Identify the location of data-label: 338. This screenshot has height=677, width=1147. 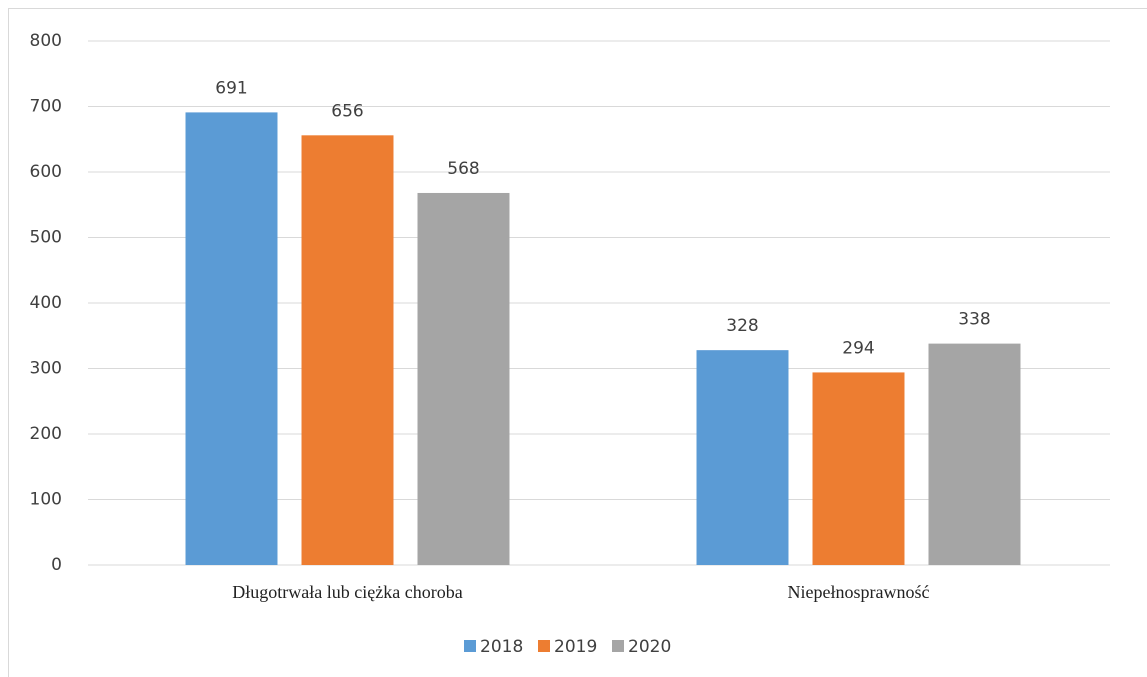
(974, 320).